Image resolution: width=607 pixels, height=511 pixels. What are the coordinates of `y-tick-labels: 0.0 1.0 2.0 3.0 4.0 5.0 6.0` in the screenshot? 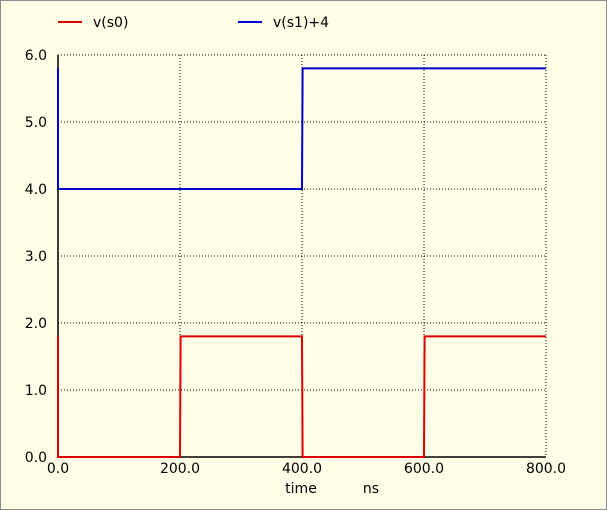 It's located at (36, 257).